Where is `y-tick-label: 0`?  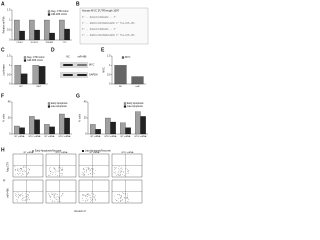
y-tick-label: 0 is located at coordinates (10, 134).